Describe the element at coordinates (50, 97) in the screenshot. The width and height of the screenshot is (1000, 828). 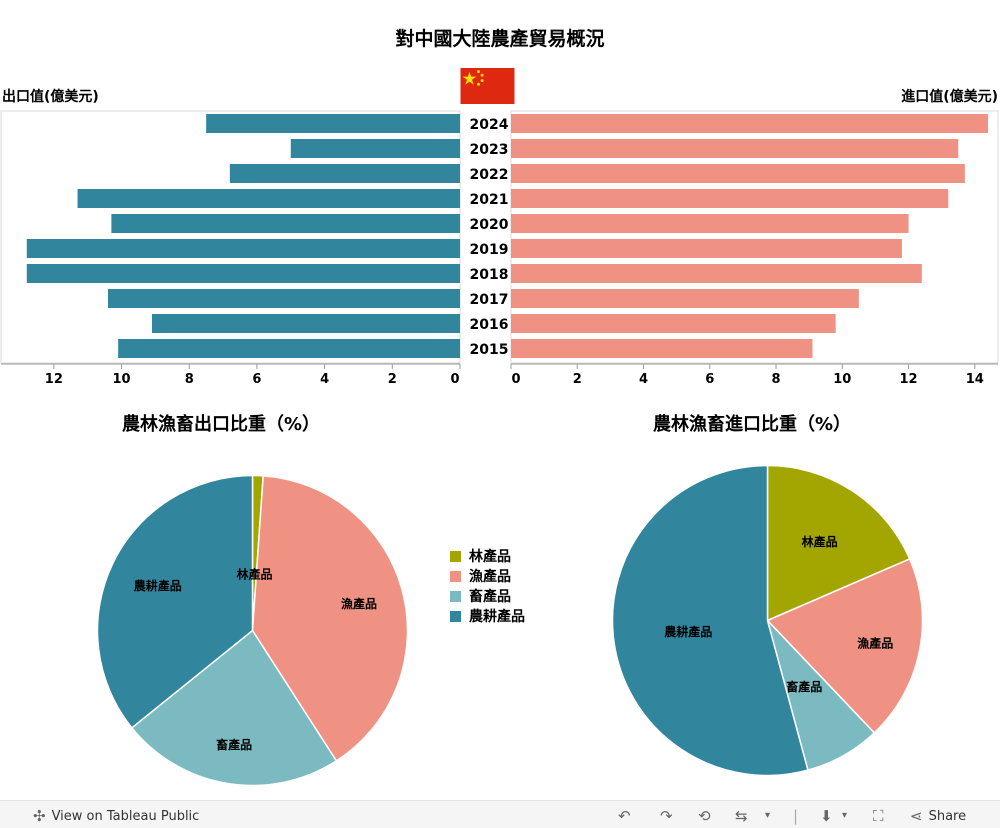
I see `export-axis-header: 出口值(億美元)` at that location.